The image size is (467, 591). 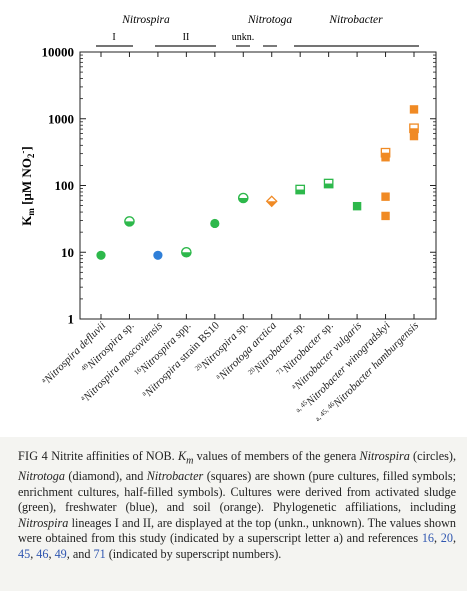 What do you see at coordinates (270, 20) in the screenshot?
I see `group-label-nitrotoga: Nitrotoga` at bounding box center [270, 20].